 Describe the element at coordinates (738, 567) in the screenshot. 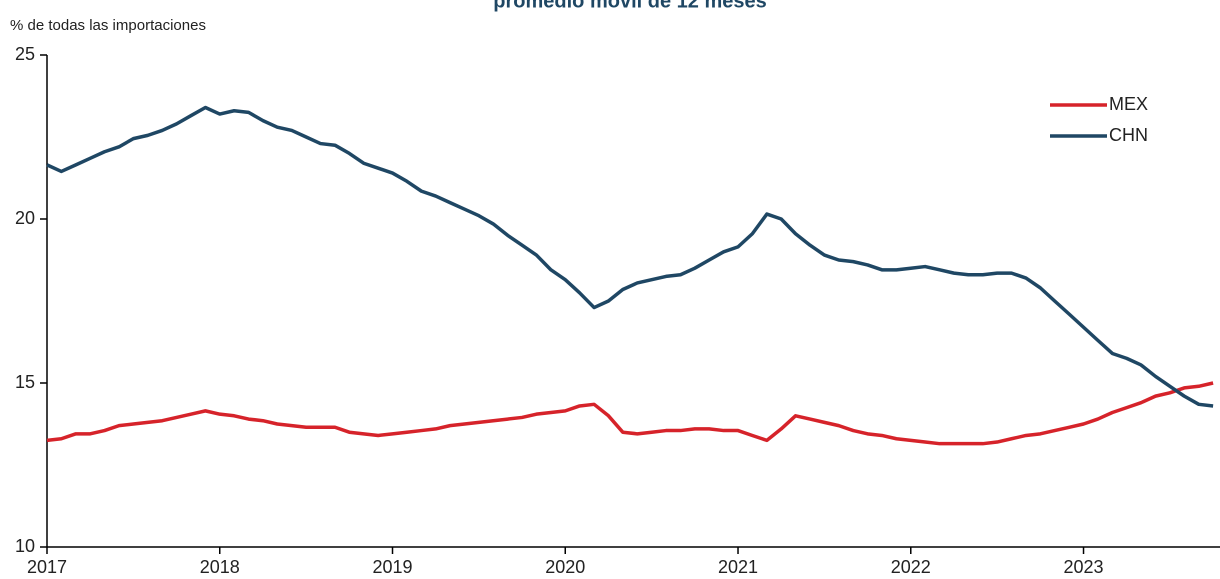

I see `x-tick-label: 2021` at that location.